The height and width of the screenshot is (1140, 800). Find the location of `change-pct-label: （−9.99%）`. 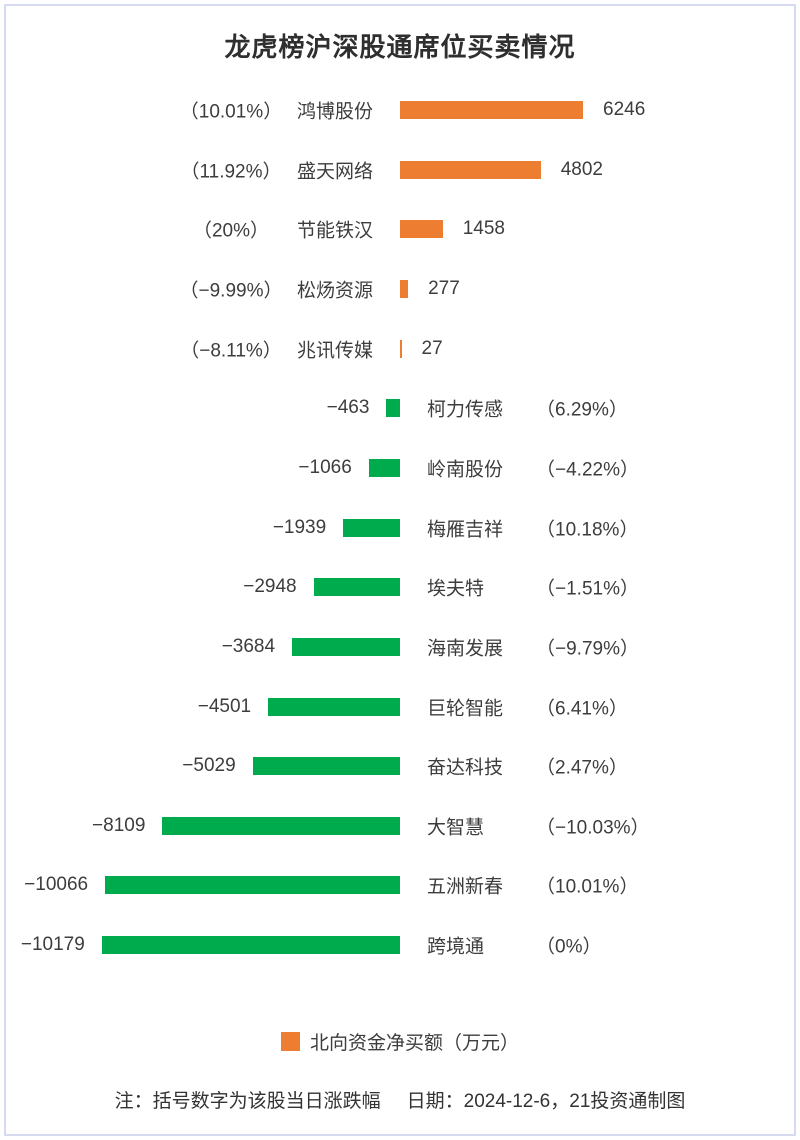

change-pct-label: （−9.99%） is located at coordinates (231, 291).